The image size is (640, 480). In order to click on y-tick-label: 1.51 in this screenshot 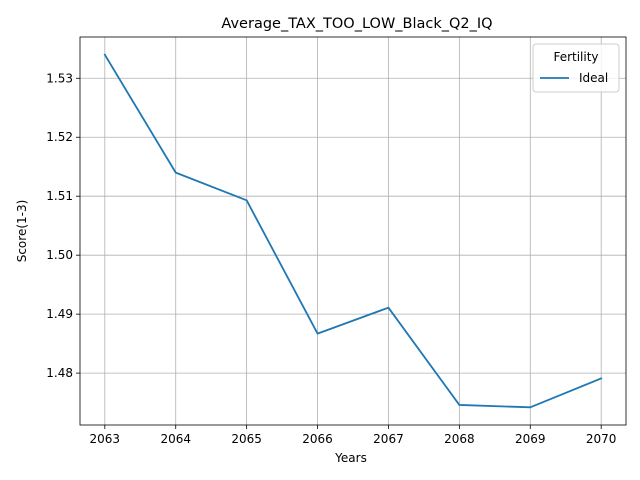, I will do `click(59, 196)`.